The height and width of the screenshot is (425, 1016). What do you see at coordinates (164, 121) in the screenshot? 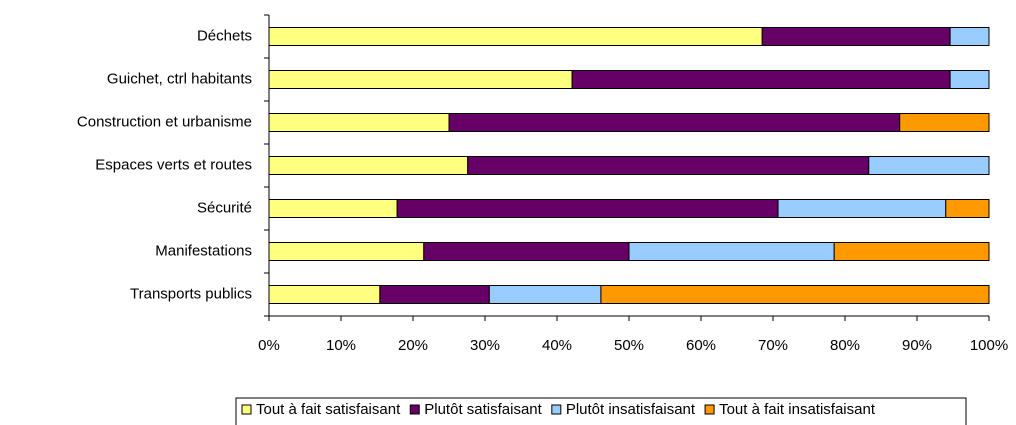
I see `y-tick-label: Construction et urbanisme` at bounding box center [164, 121].